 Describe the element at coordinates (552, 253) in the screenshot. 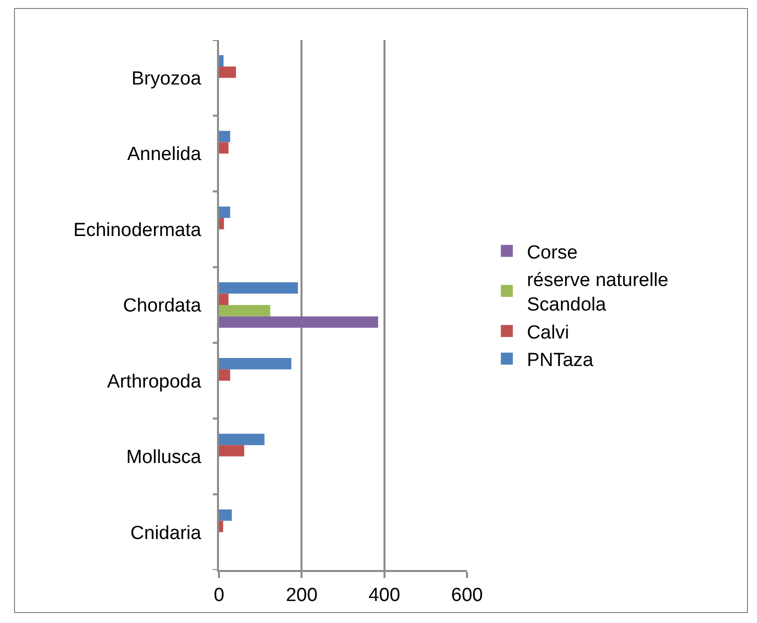

I see `legend-label: Corse` at that location.